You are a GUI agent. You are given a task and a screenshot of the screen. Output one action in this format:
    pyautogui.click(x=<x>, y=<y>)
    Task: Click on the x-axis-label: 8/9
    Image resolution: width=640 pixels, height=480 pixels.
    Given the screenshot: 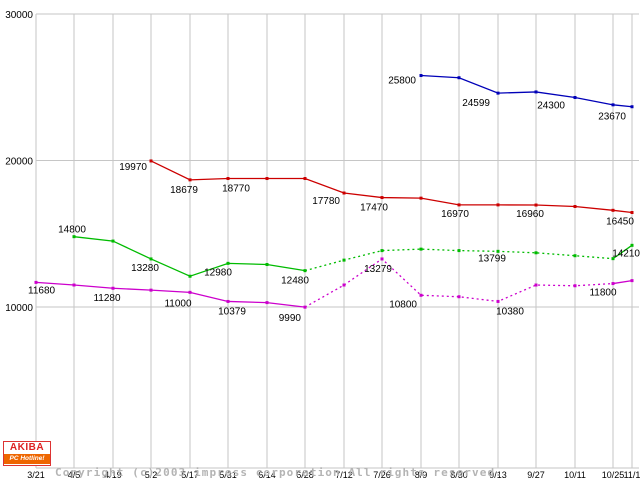 What is the action you would take?
    pyautogui.click(x=421, y=475)
    